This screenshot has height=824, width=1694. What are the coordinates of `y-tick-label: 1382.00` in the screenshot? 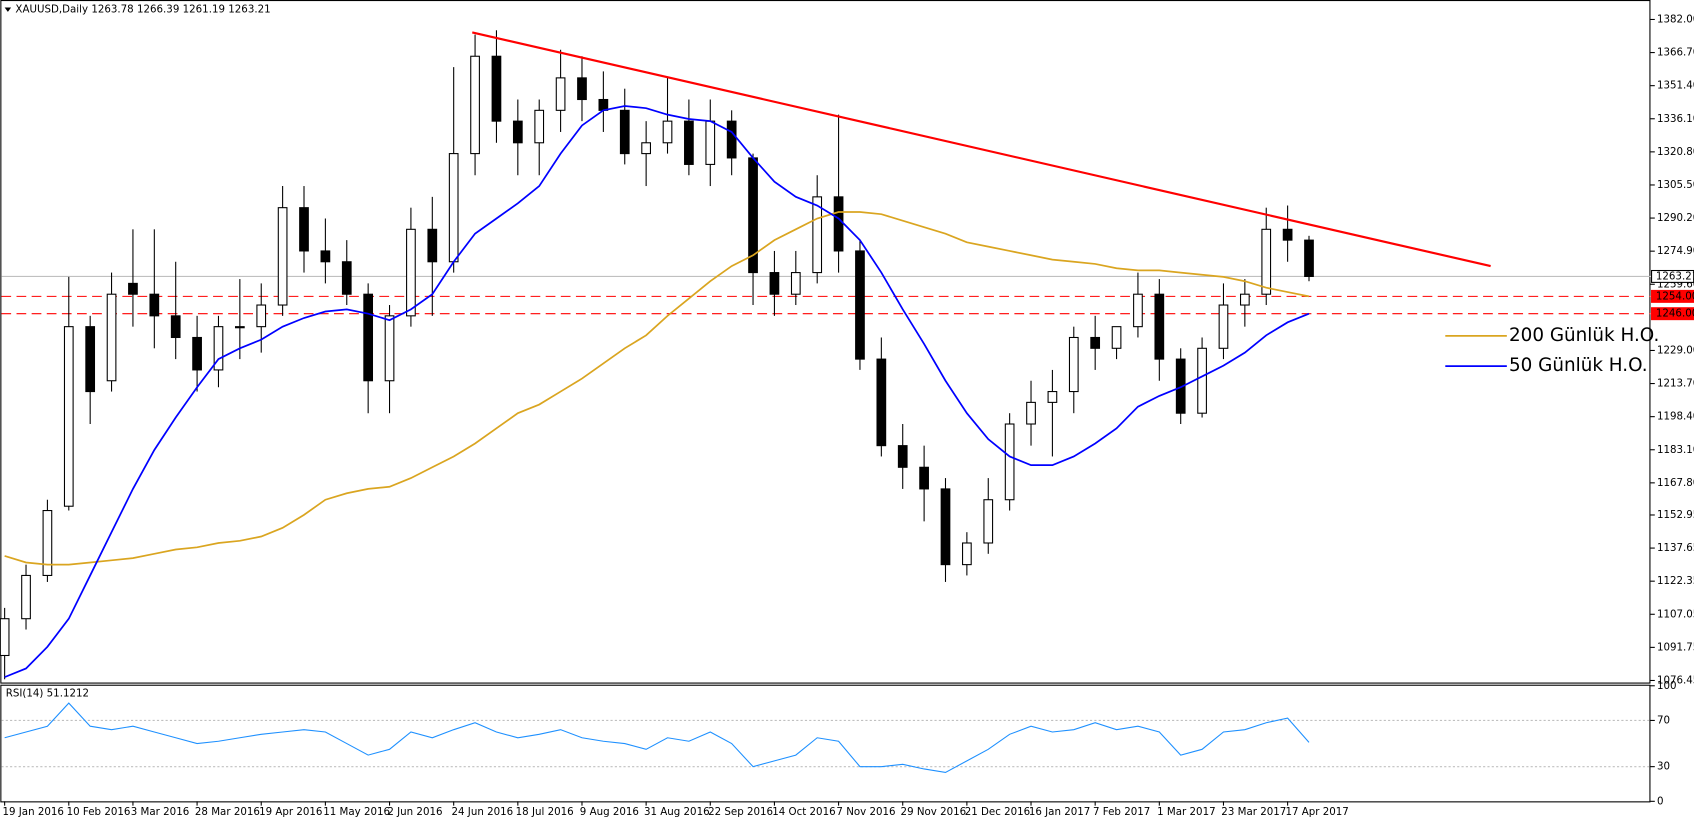 It's located at (1675, 19).